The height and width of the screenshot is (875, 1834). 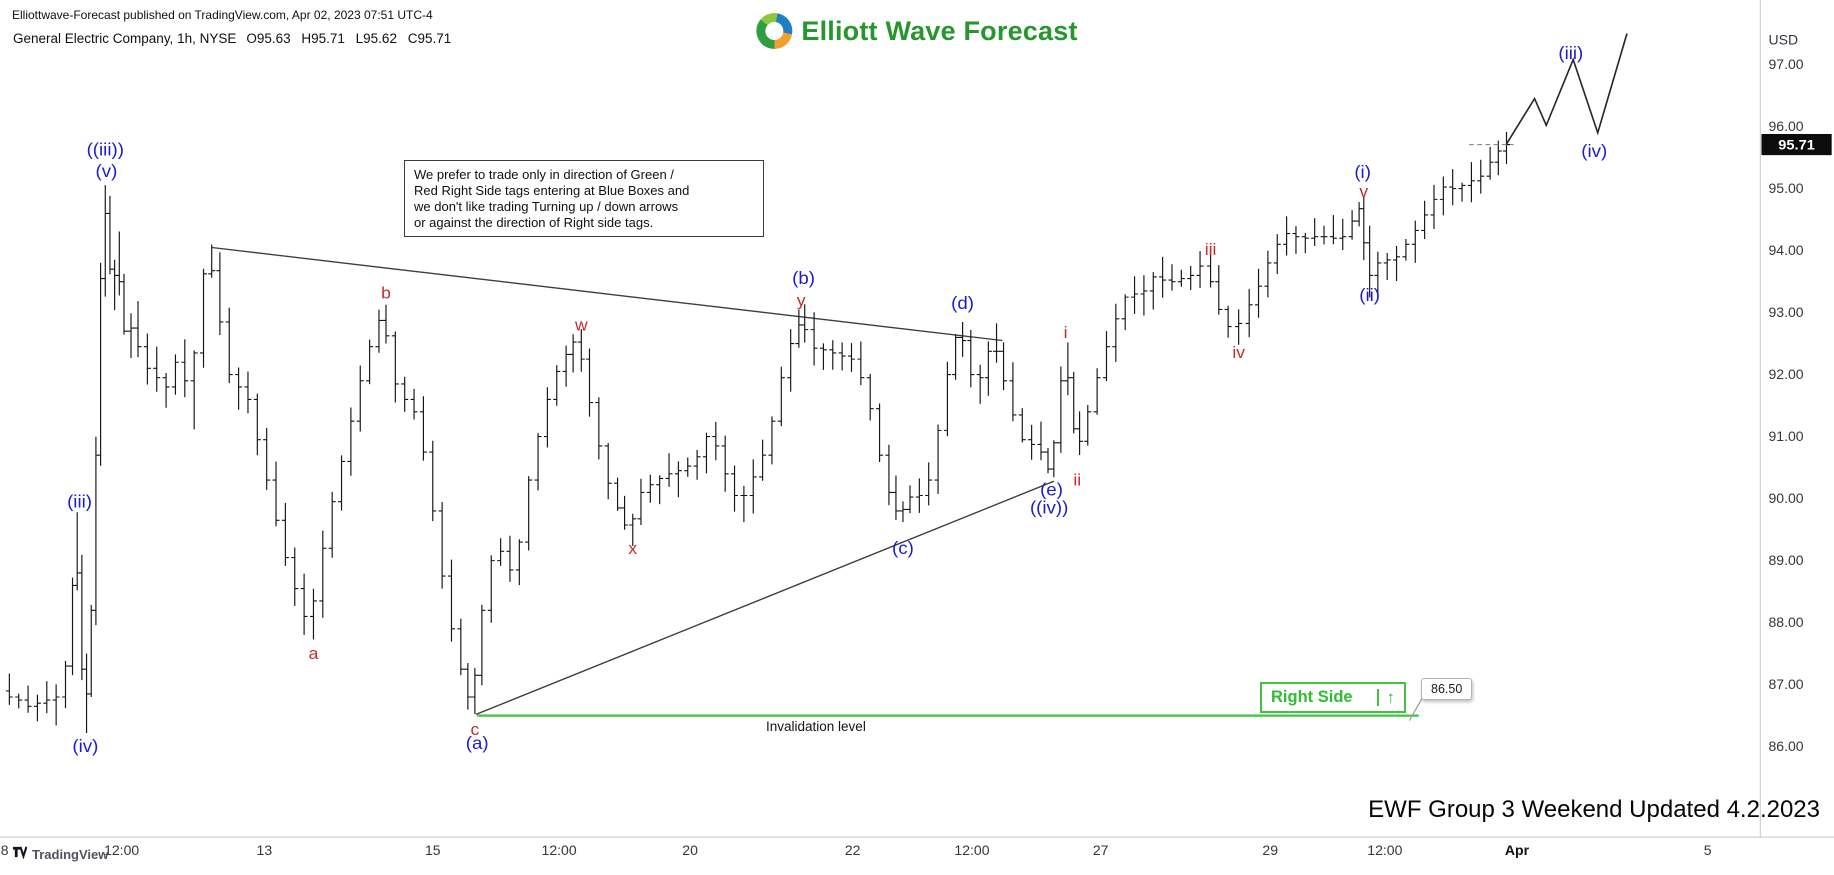 What do you see at coordinates (816, 726) in the screenshot?
I see `invalidation-level-caption: Invalidation level` at bounding box center [816, 726].